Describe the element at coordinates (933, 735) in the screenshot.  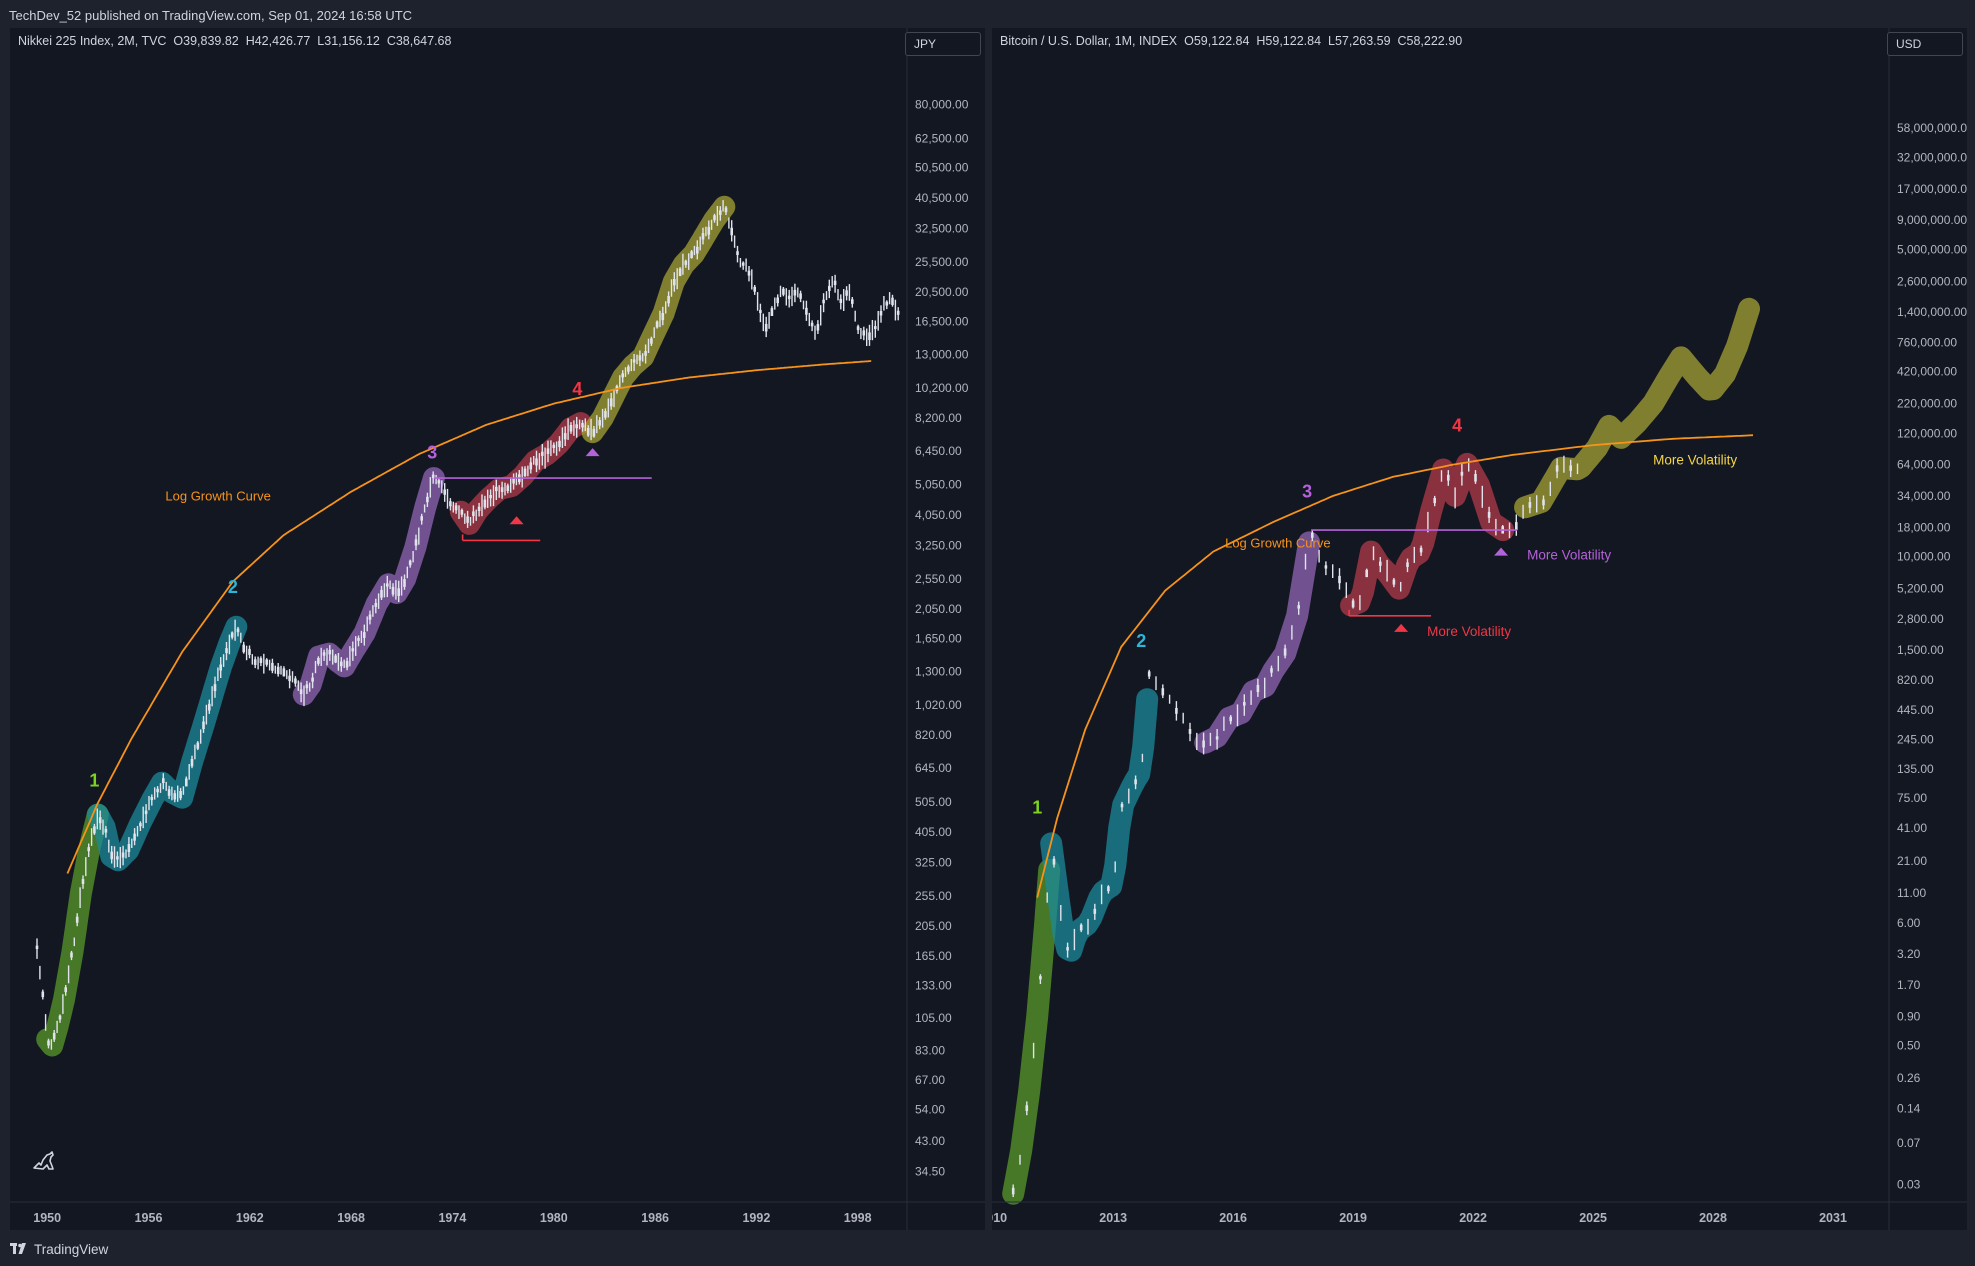
I see `nikkei-y-tick-label: 820.00` at that location.